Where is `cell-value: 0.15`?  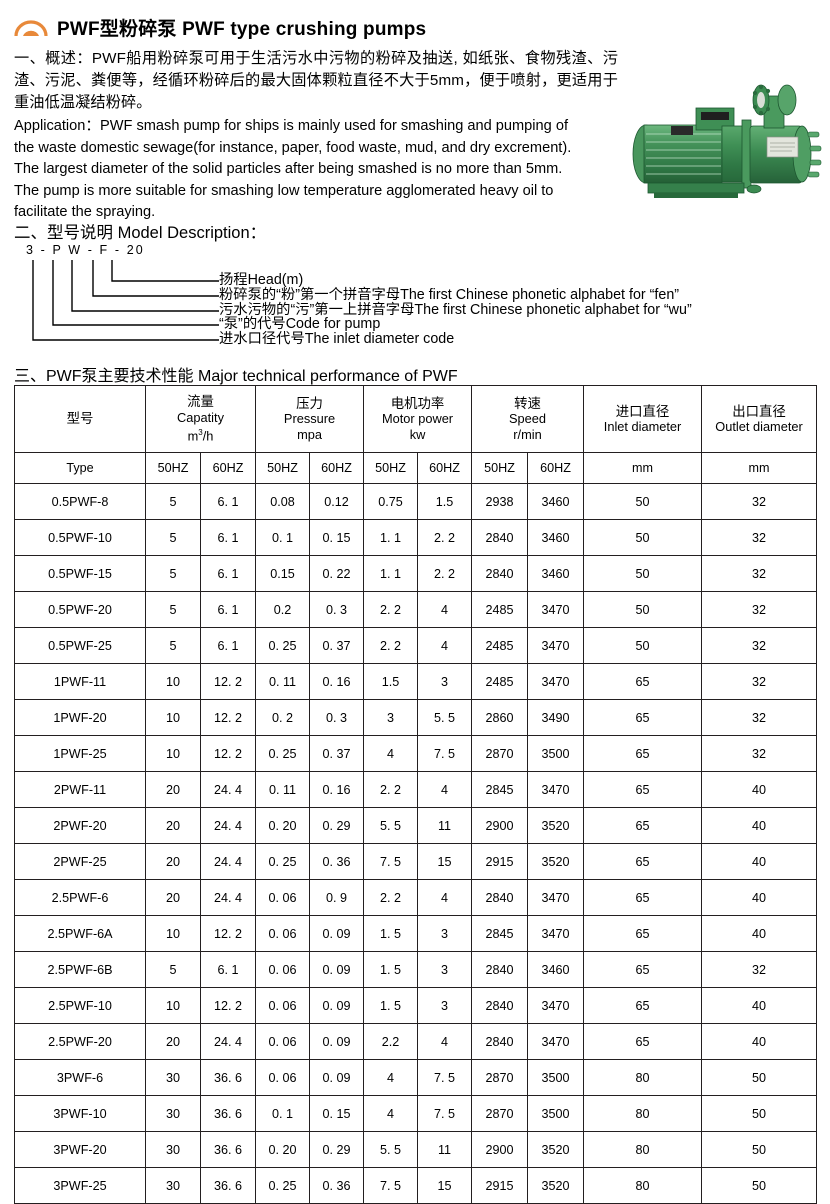
cell-value: 0.15 is located at coordinates (283, 573).